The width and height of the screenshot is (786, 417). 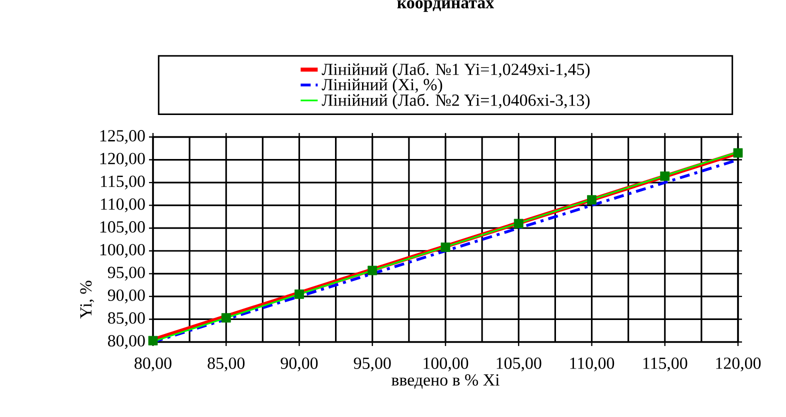 What do you see at coordinates (87, 299) in the screenshot?
I see `y-axis-title: Yi, %` at bounding box center [87, 299].